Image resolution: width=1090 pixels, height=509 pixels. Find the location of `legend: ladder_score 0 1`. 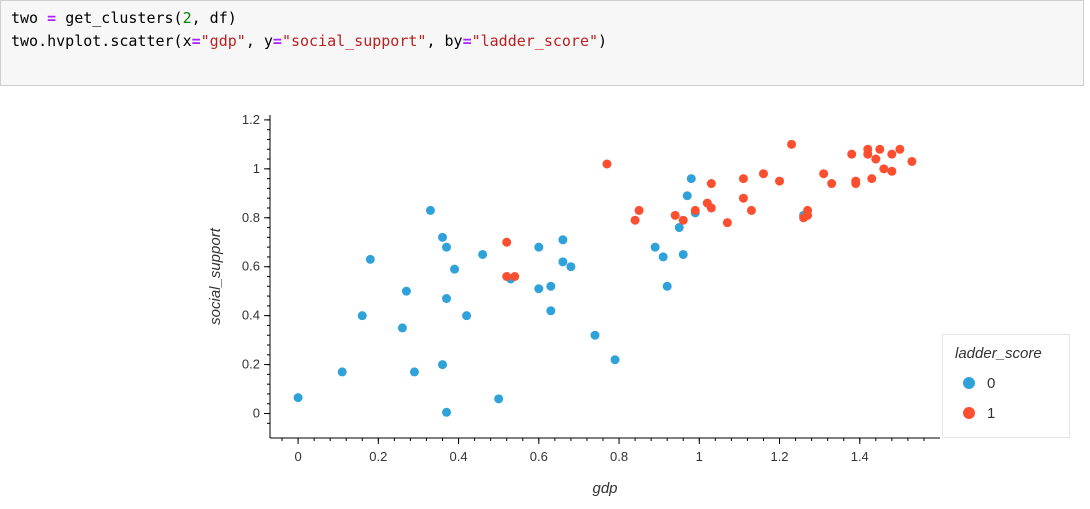

legend: ladder_score 0 1 is located at coordinates (1006, 386).